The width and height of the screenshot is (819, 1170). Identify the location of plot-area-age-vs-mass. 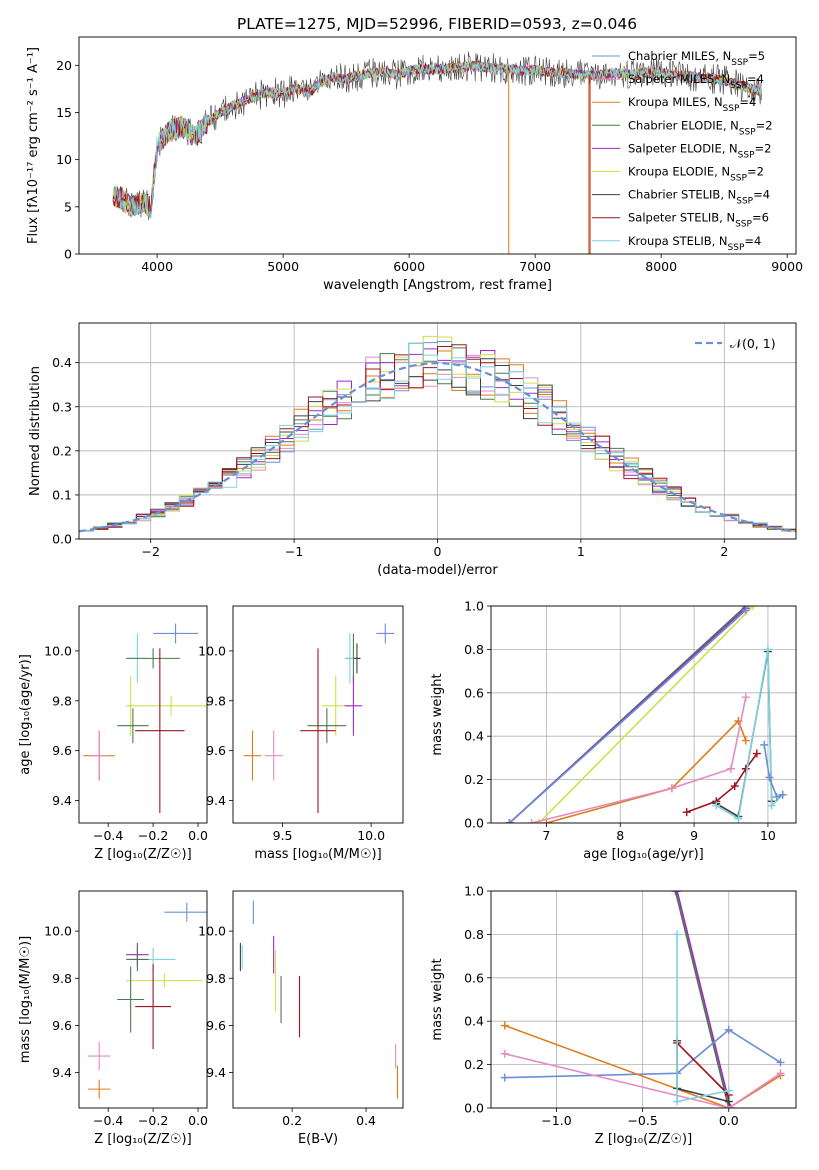
(319, 718).